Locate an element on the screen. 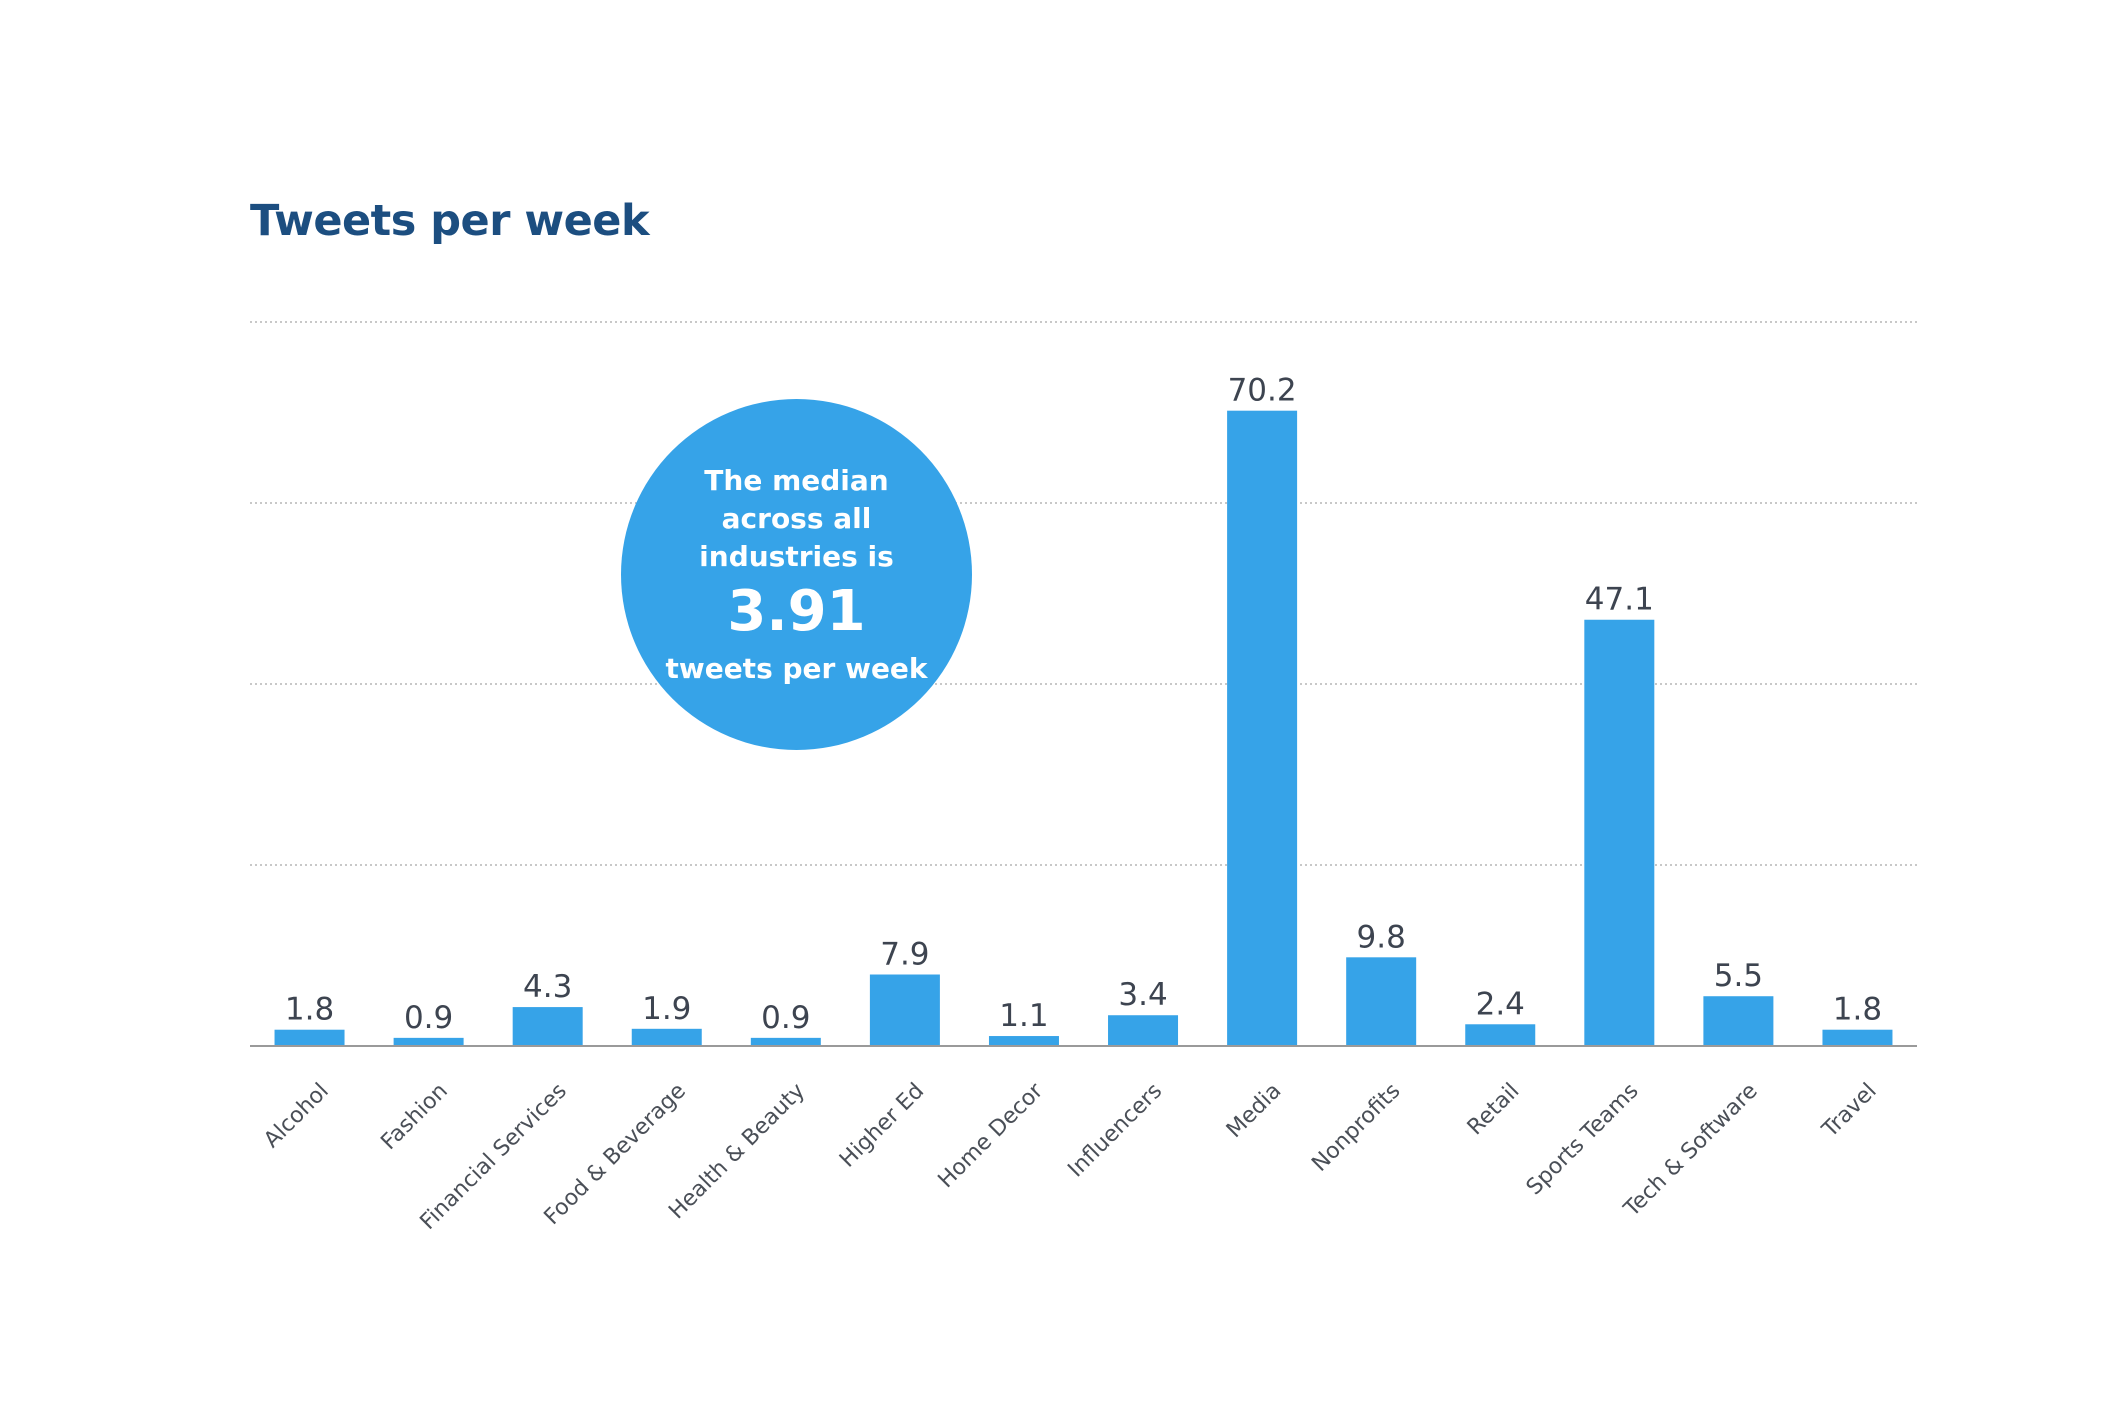 The image size is (2124, 1408). callout-line-1: The median is located at coordinates (796, 480).